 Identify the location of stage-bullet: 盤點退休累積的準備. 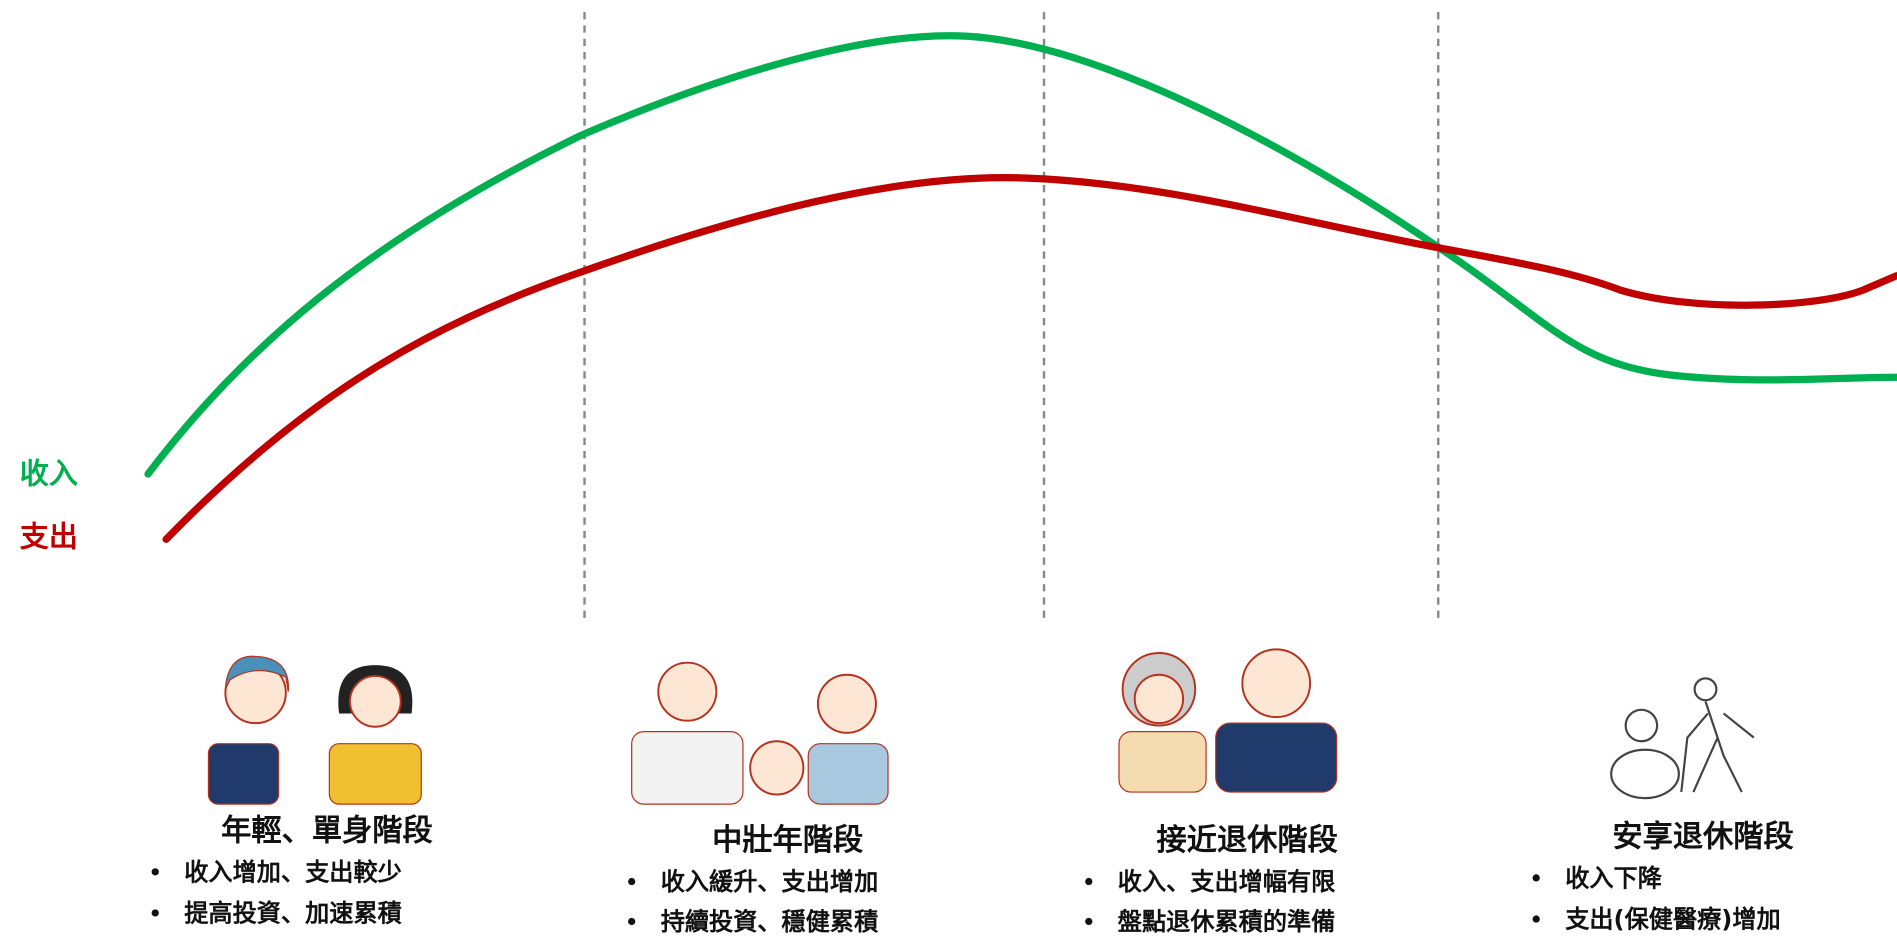
(1227, 922).